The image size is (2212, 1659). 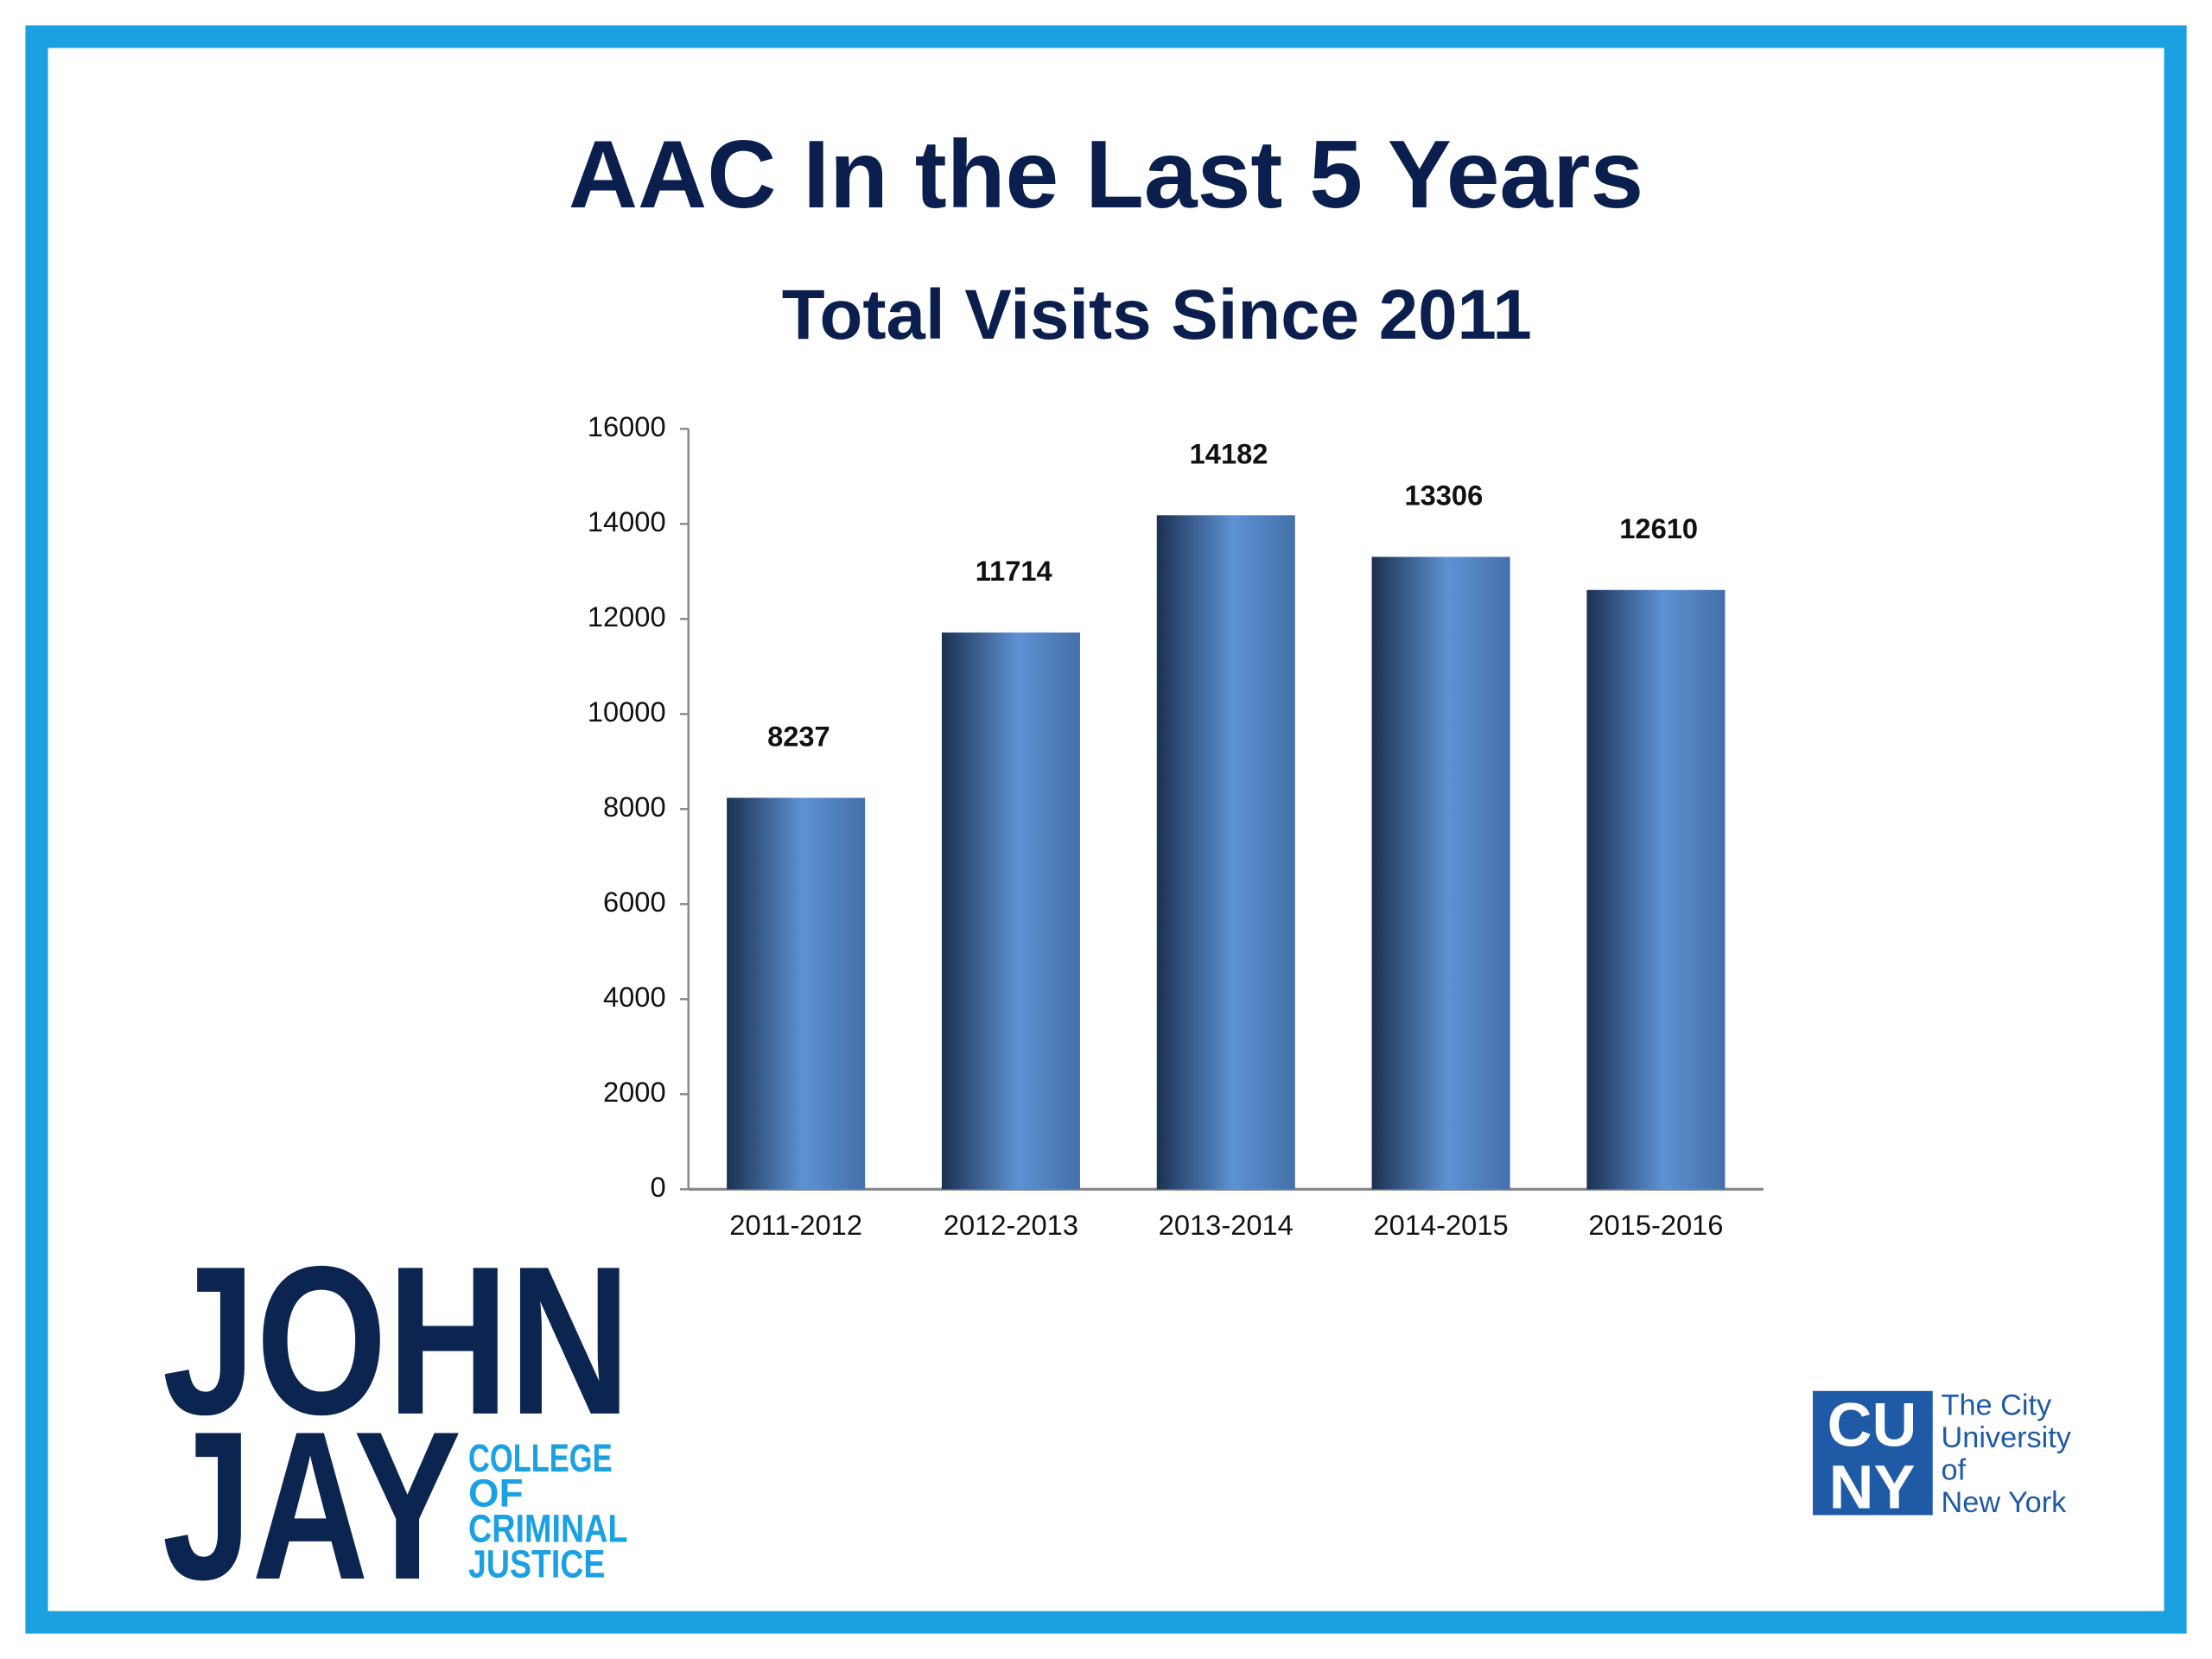 What do you see at coordinates (1658, 528) in the screenshot?
I see `value-label: 12610` at bounding box center [1658, 528].